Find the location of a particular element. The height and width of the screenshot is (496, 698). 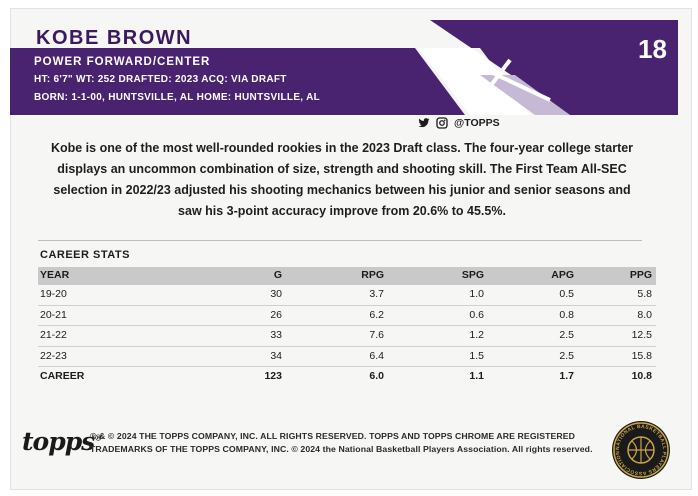

instagram-icon is located at coordinates (442, 123).